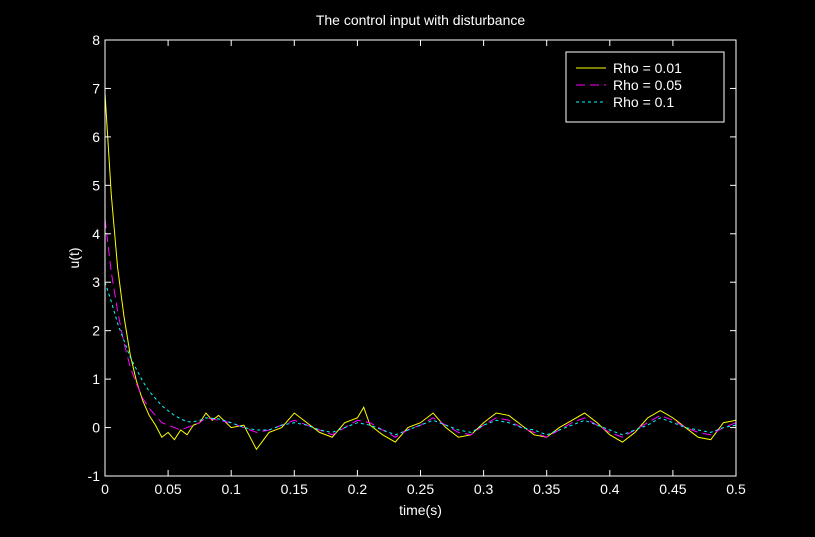 Image resolution: width=815 pixels, height=537 pixels. What do you see at coordinates (672, 489) in the screenshot?
I see `x-tick-label: 0.45` at bounding box center [672, 489].